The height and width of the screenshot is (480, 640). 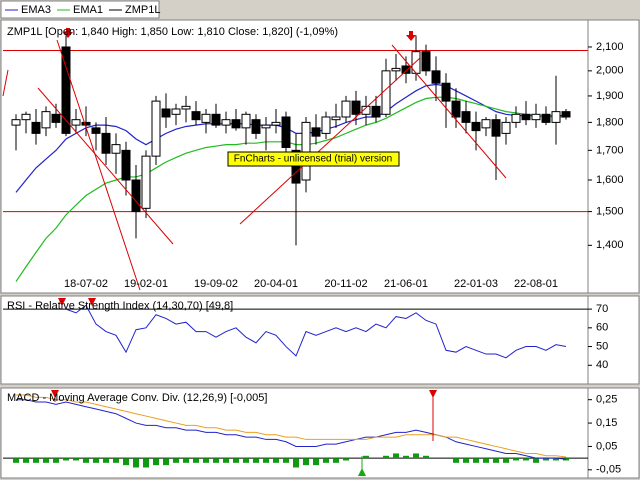 I want to click on y-tick-label: 1,600, so click(x=610, y=180).